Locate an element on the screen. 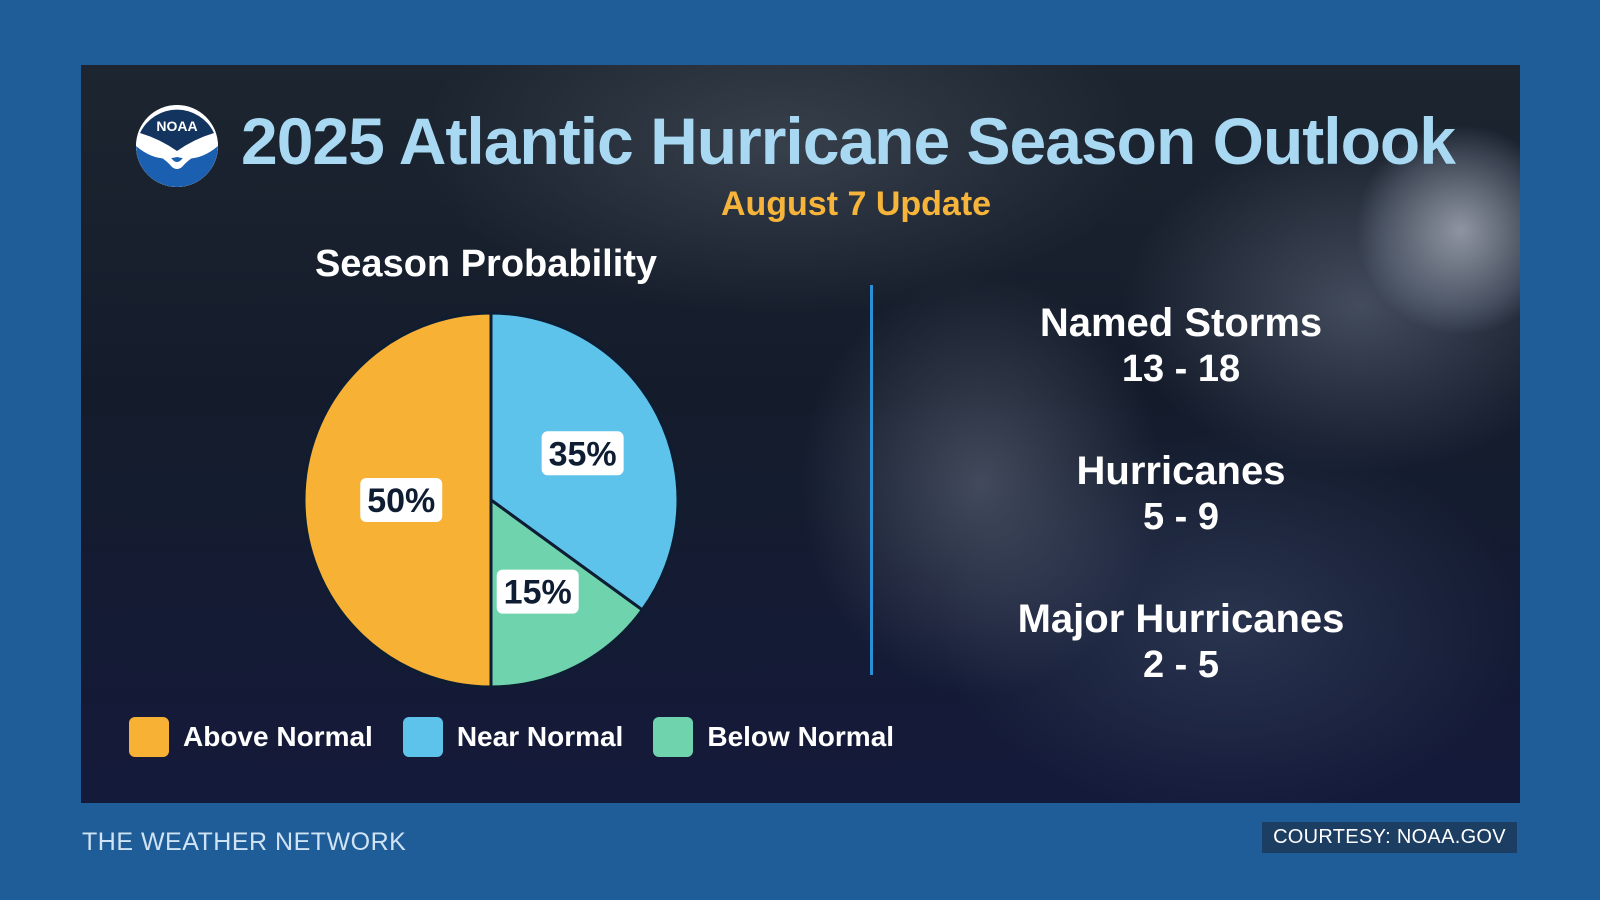 The width and height of the screenshot is (1600, 900). page-subtitle: August 7 Update is located at coordinates (856, 204).